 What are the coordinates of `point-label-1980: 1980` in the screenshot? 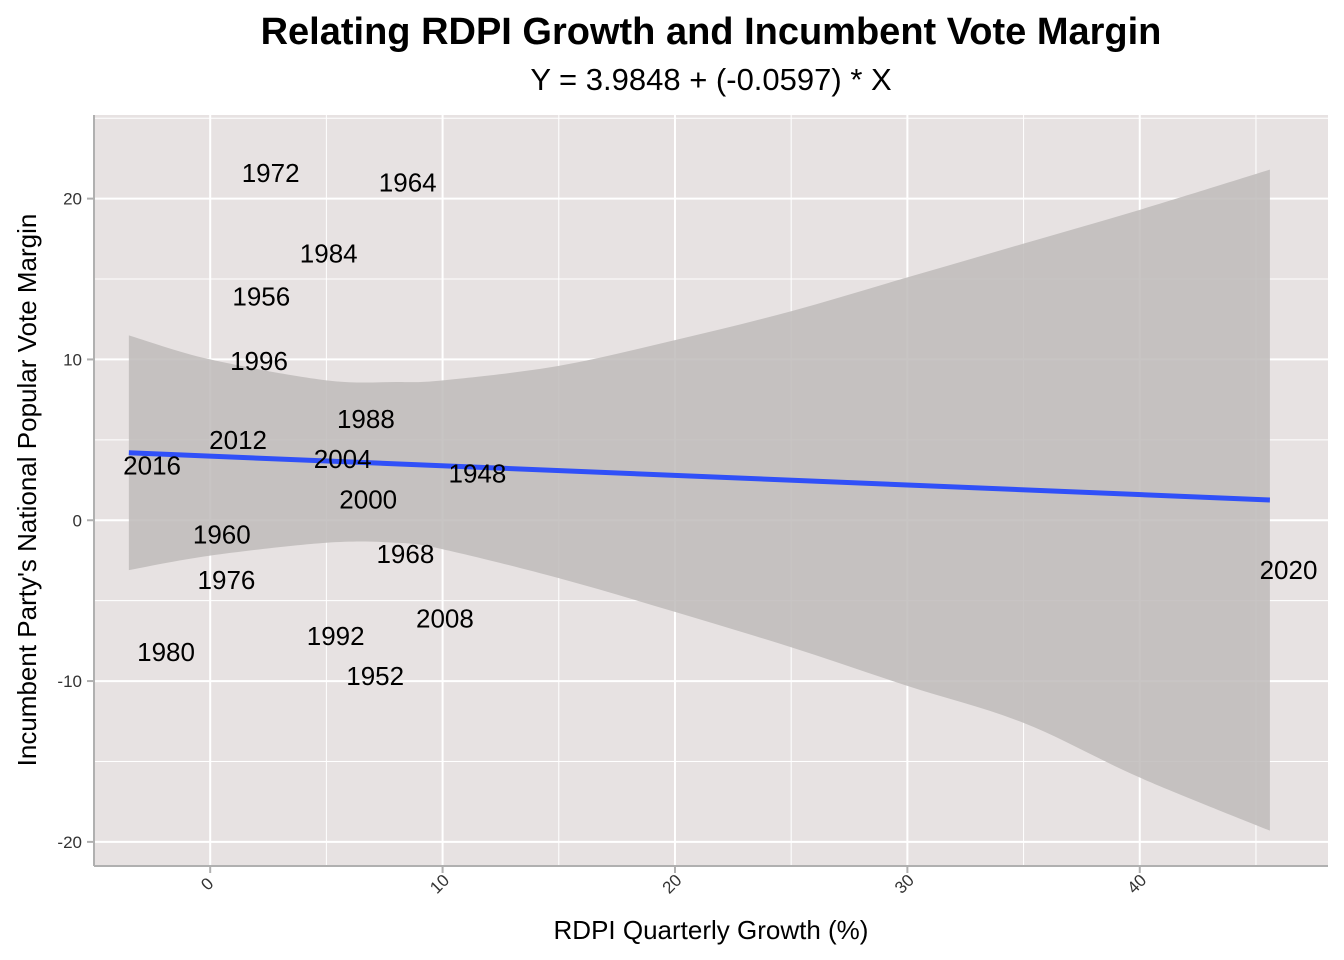 It's located at (166, 652).